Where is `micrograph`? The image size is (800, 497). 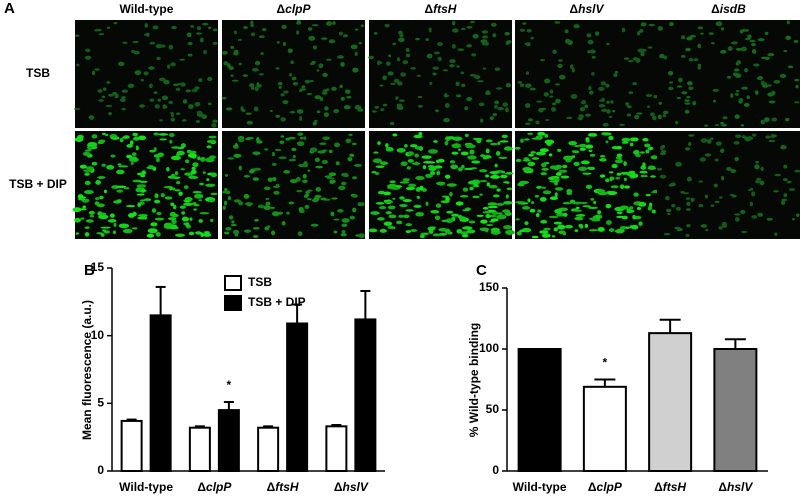 micrograph is located at coordinates (293, 73).